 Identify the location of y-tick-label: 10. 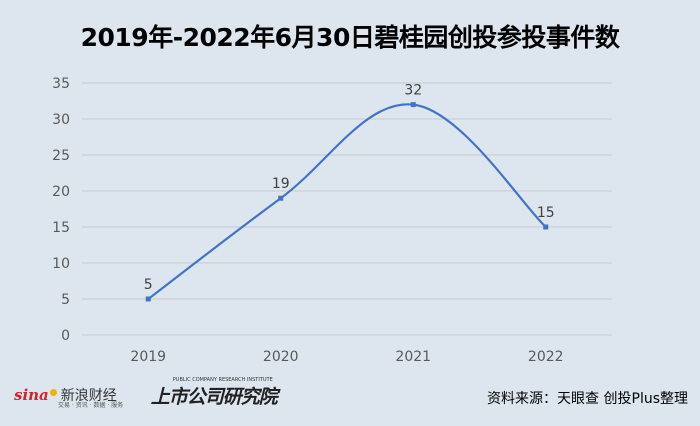
(61, 264).